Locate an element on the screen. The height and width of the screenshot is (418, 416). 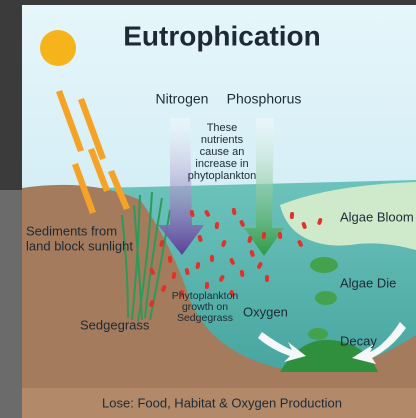
footer-band is located at coordinates (219, 403).